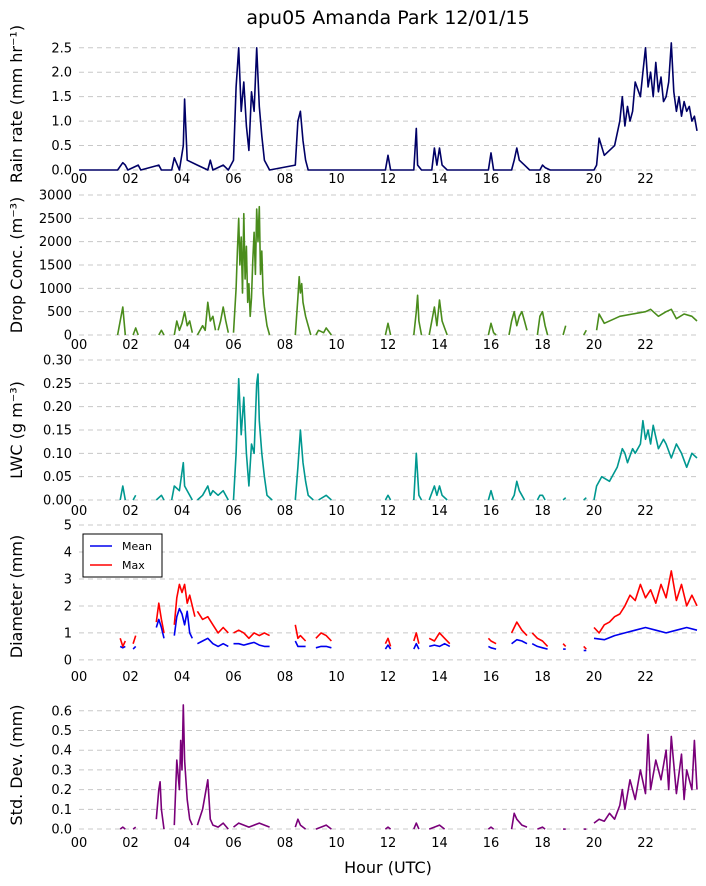 The width and height of the screenshot is (706, 886). Describe the element at coordinates (387, 18) in the screenshot. I see `figure-title: apu05 Amanda Park 12/01/15` at that location.